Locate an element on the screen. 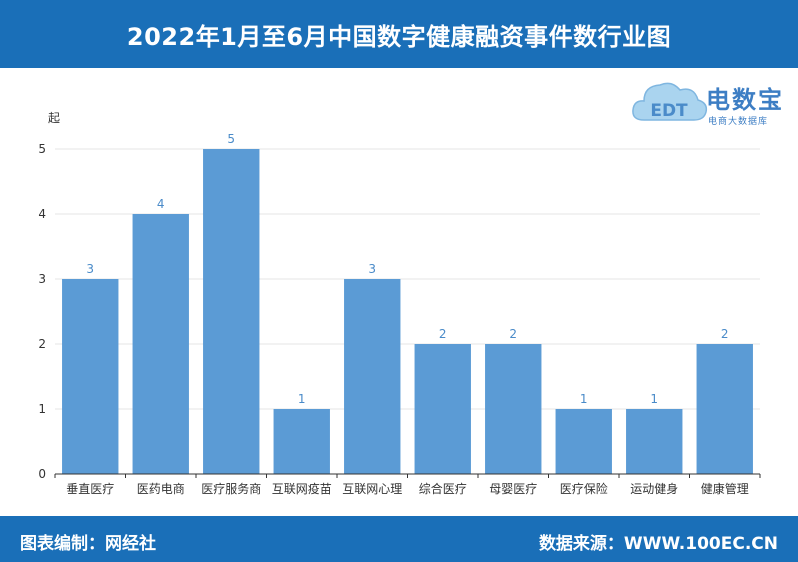 The width and height of the screenshot is (798, 562). y-tick-labels: 0 1 2 3 4 5 is located at coordinates (42, 311).